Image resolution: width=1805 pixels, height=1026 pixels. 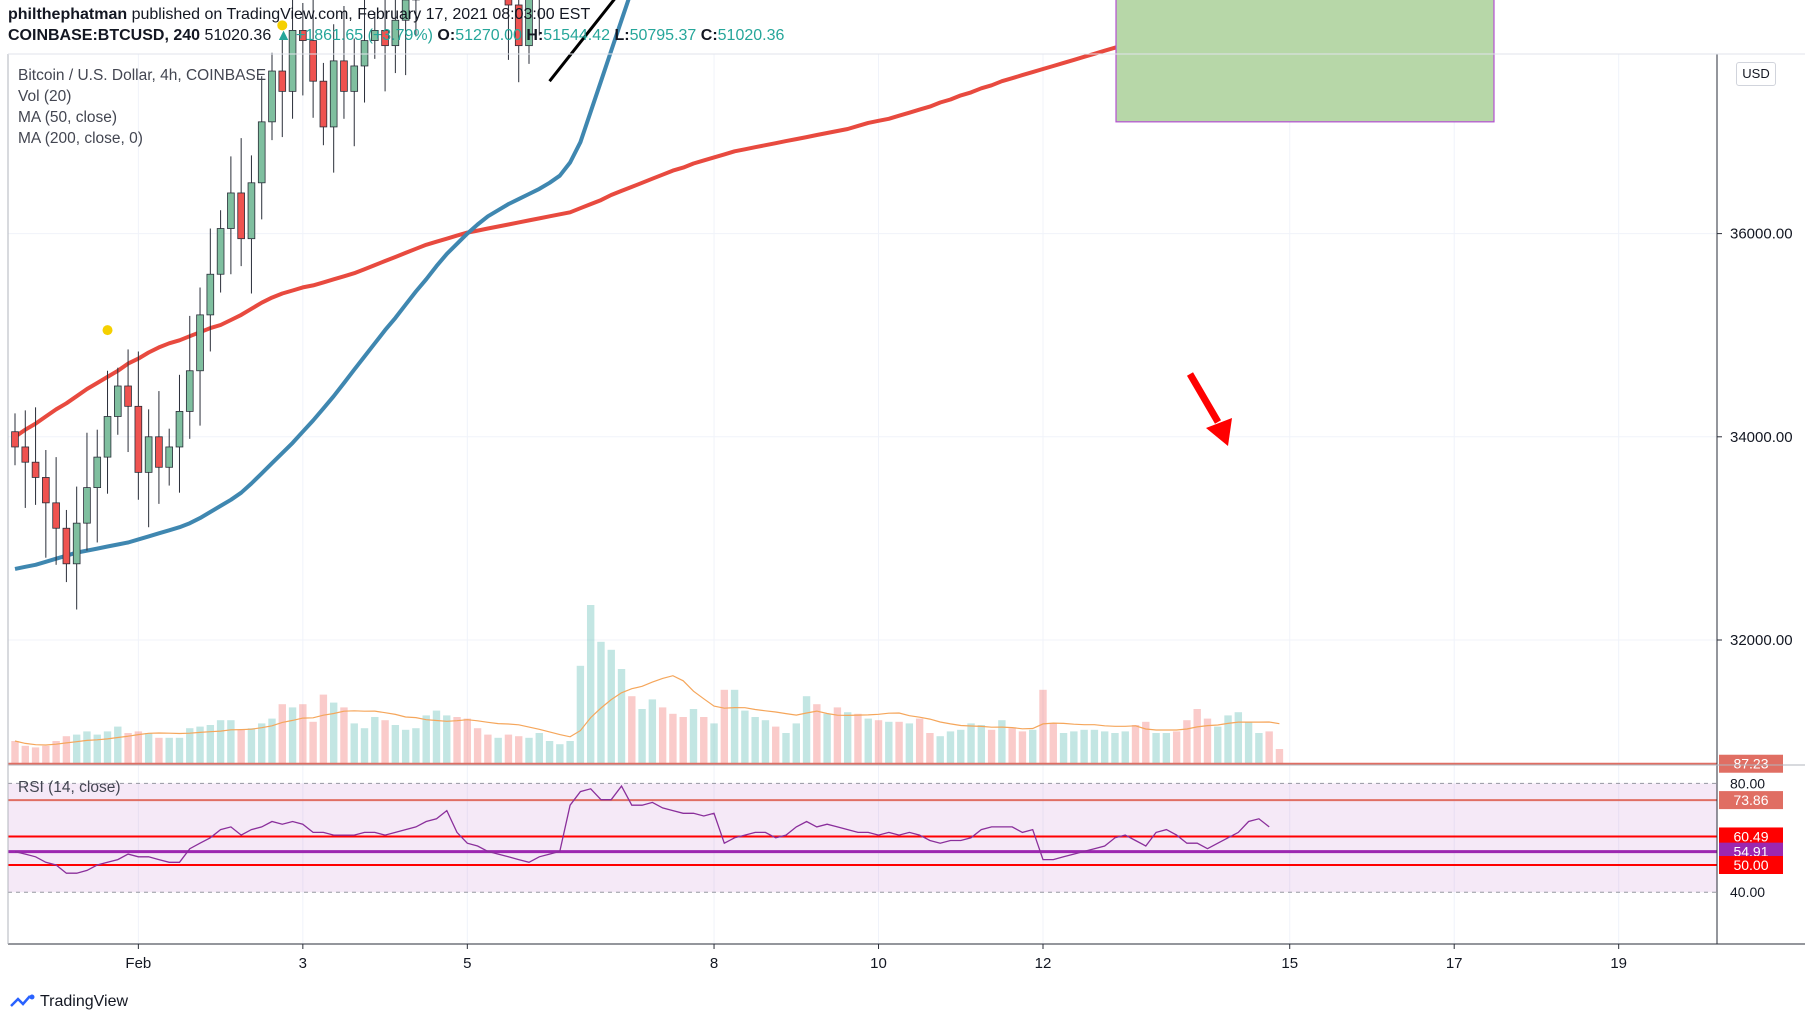 I want to click on legend-ma200: MA (200, close, 0), so click(x=80, y=138).